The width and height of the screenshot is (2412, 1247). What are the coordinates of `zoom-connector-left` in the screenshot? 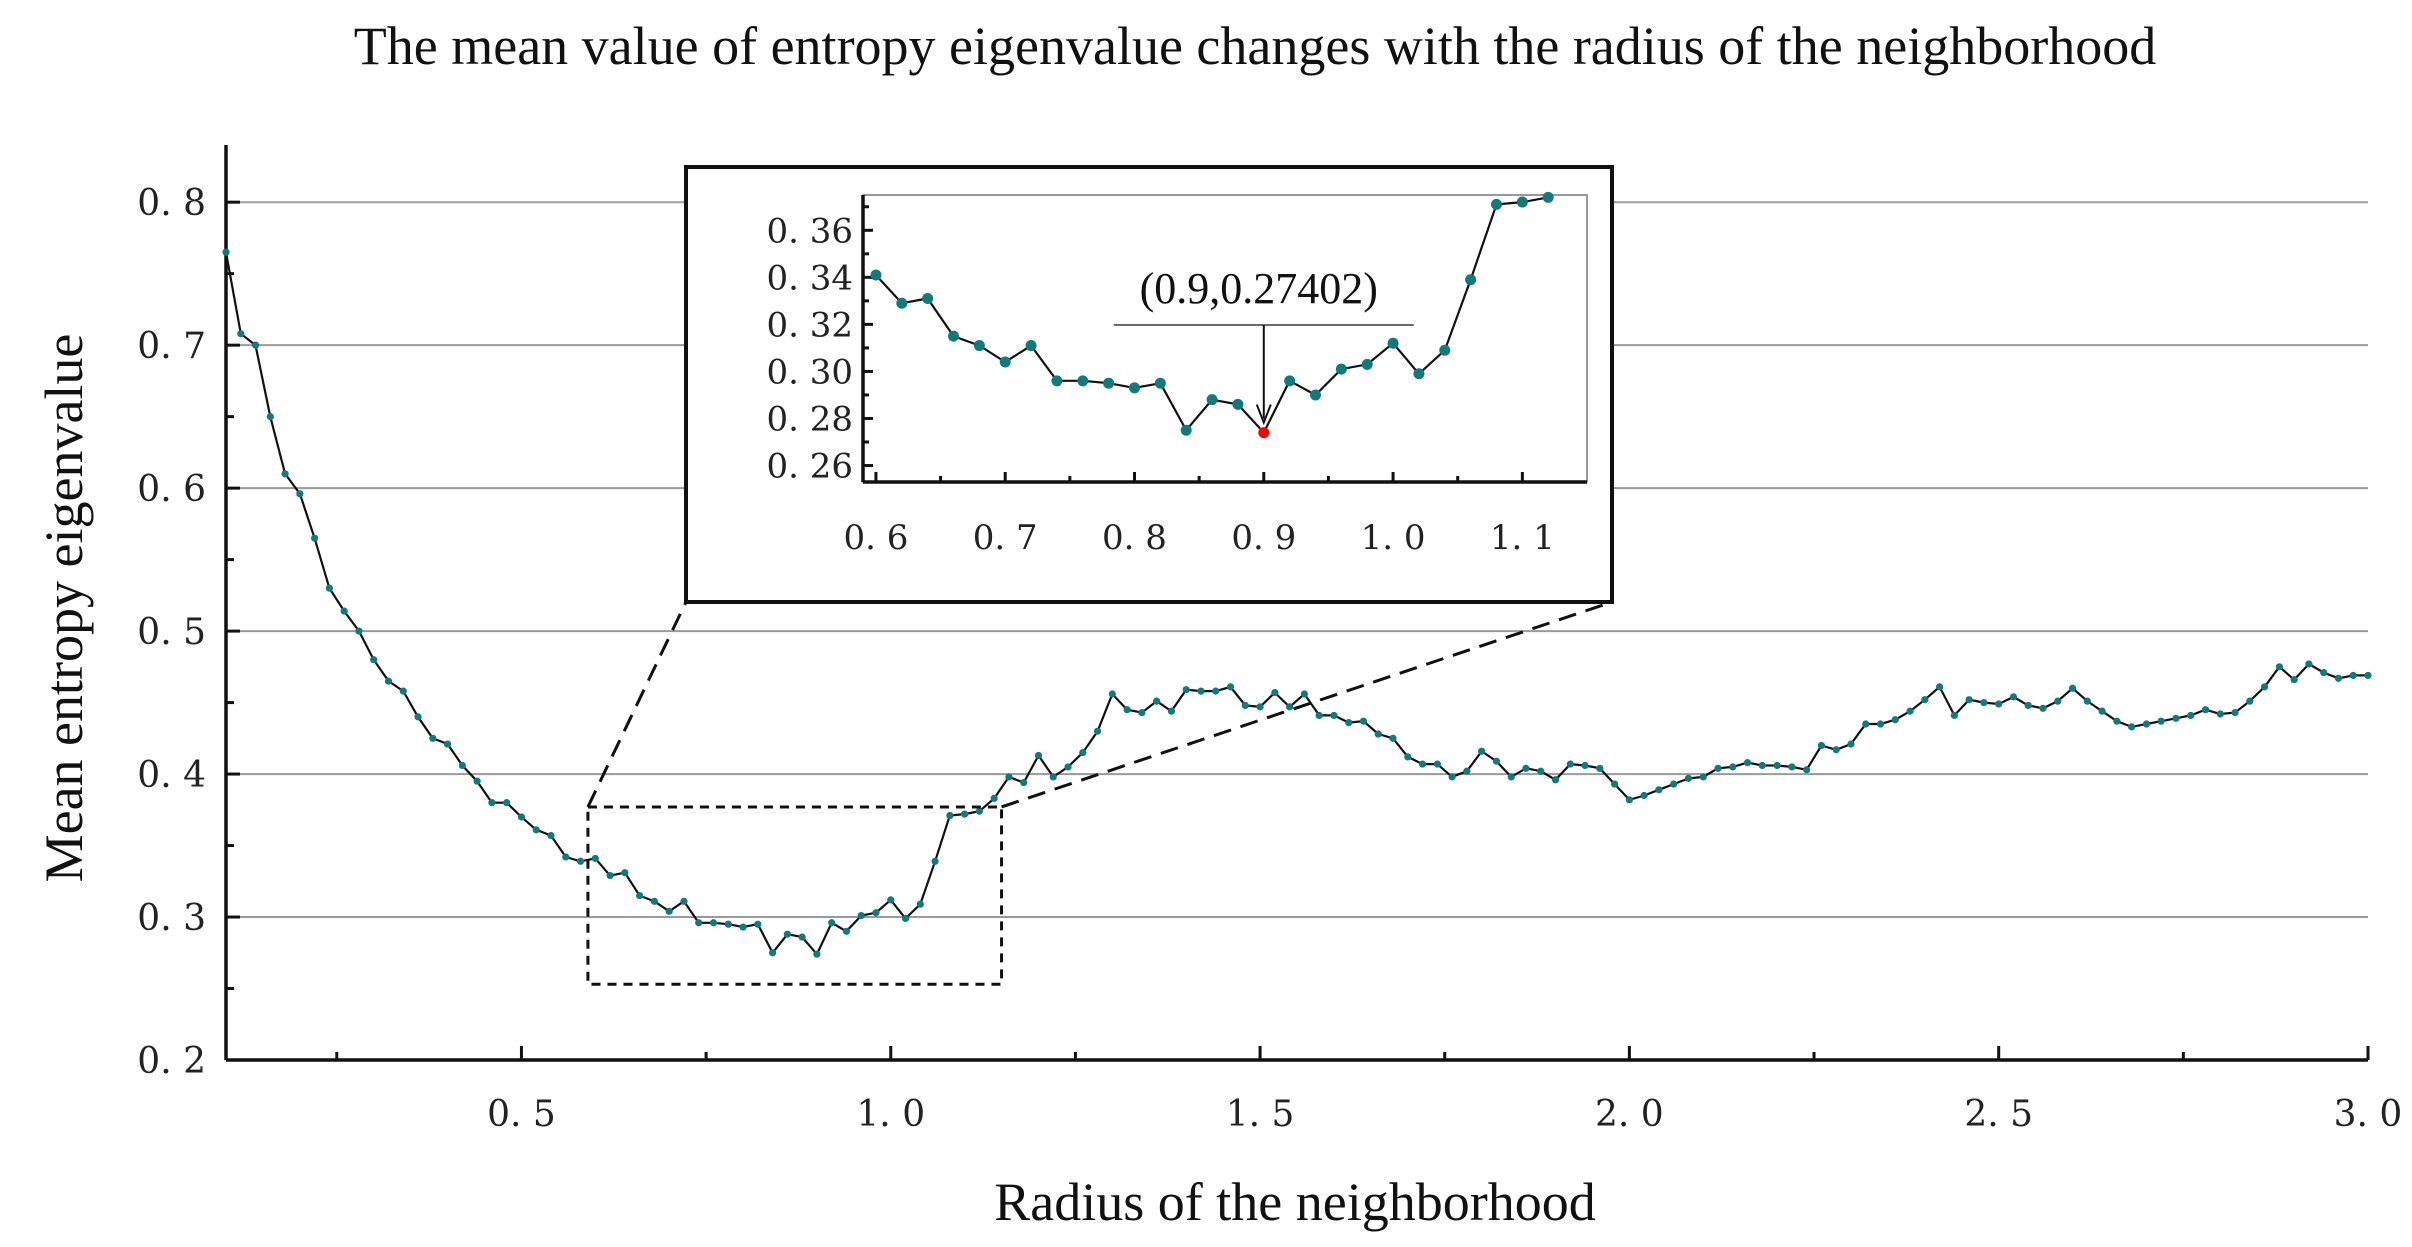 It's located at (637, 704).